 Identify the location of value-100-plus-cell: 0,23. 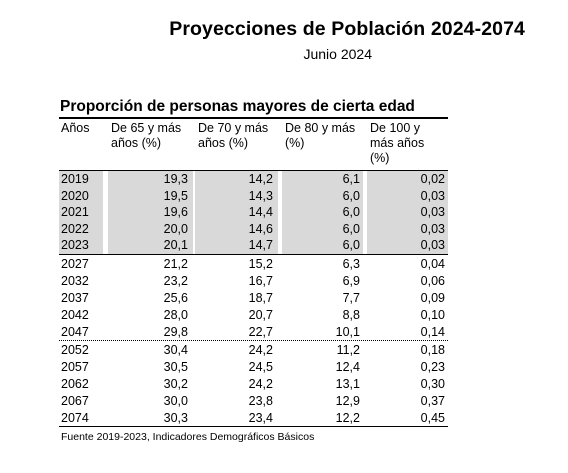
(432, 366).